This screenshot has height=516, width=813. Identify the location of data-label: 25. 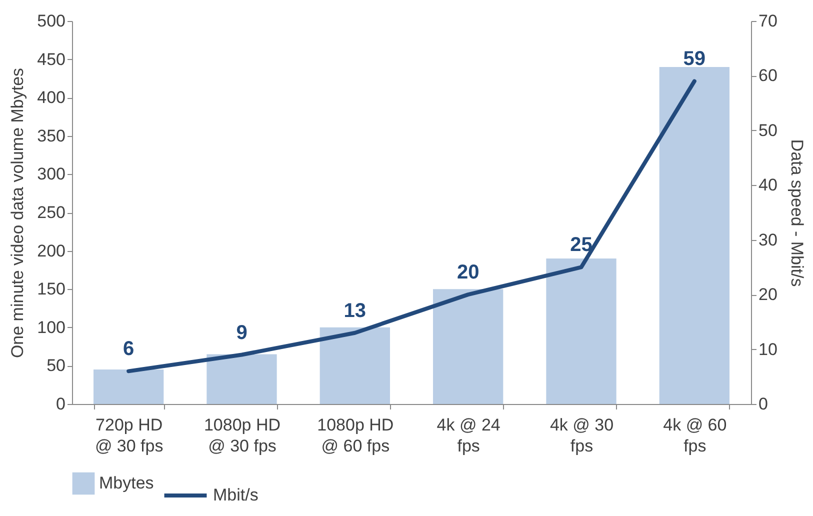
(581, 245).